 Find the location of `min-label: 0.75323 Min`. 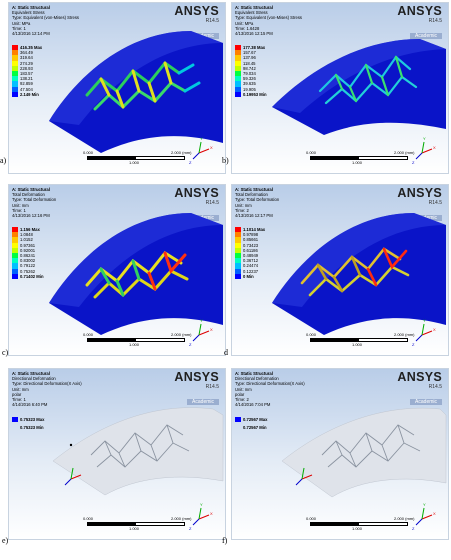

min-label: 0.75323 Min is located at coordinates (32, 427).